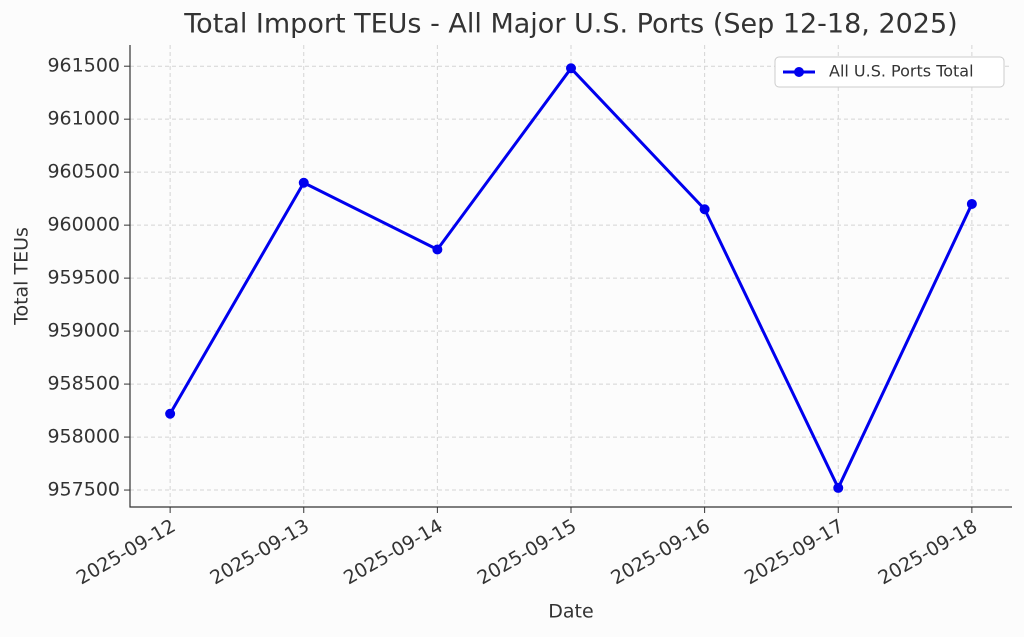  Describe the element at coordinates (83, 172) in the screenshot. I see `y-tick-label: 960500` at that location.